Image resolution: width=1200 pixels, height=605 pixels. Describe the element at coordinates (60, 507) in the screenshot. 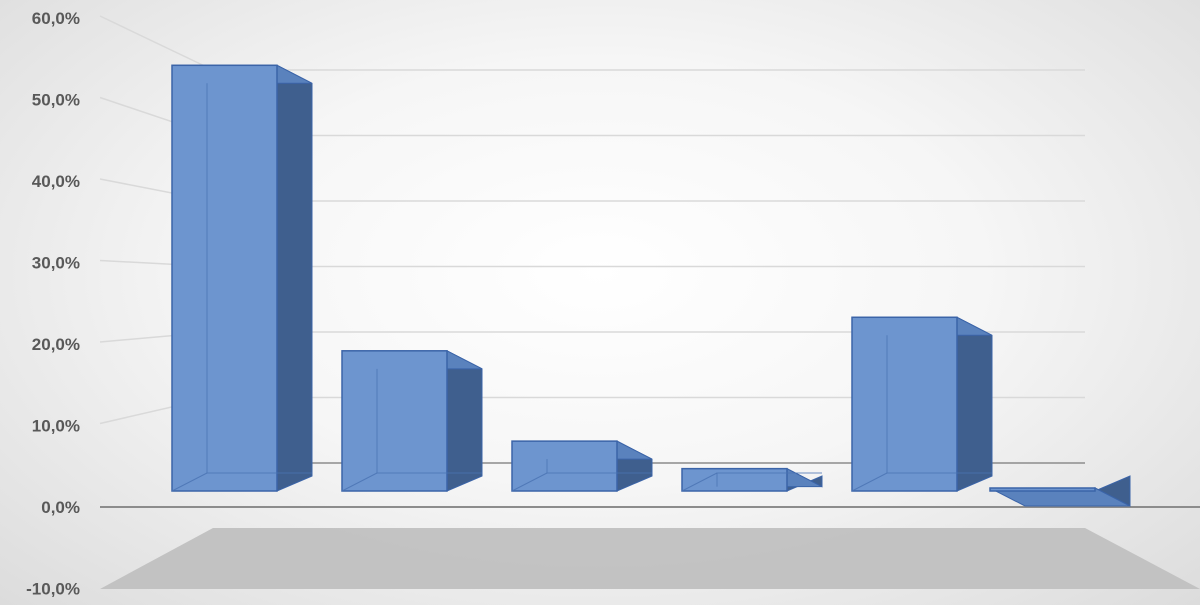

I see `y-tick-label: 0,0%` at that location.